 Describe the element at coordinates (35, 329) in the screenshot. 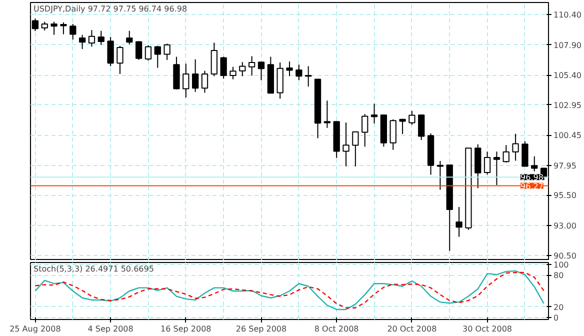

I see `x-tick-label: 25 Aug 2008` at that location.